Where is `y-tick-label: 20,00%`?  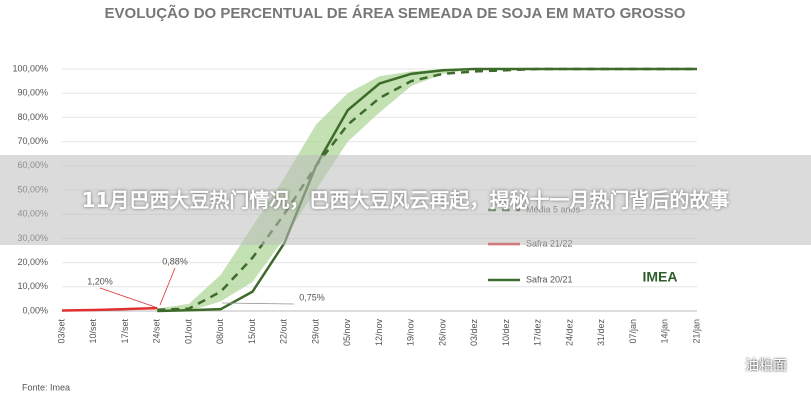 y-tick-label: 20,00% is located at coordinates (32, 262).